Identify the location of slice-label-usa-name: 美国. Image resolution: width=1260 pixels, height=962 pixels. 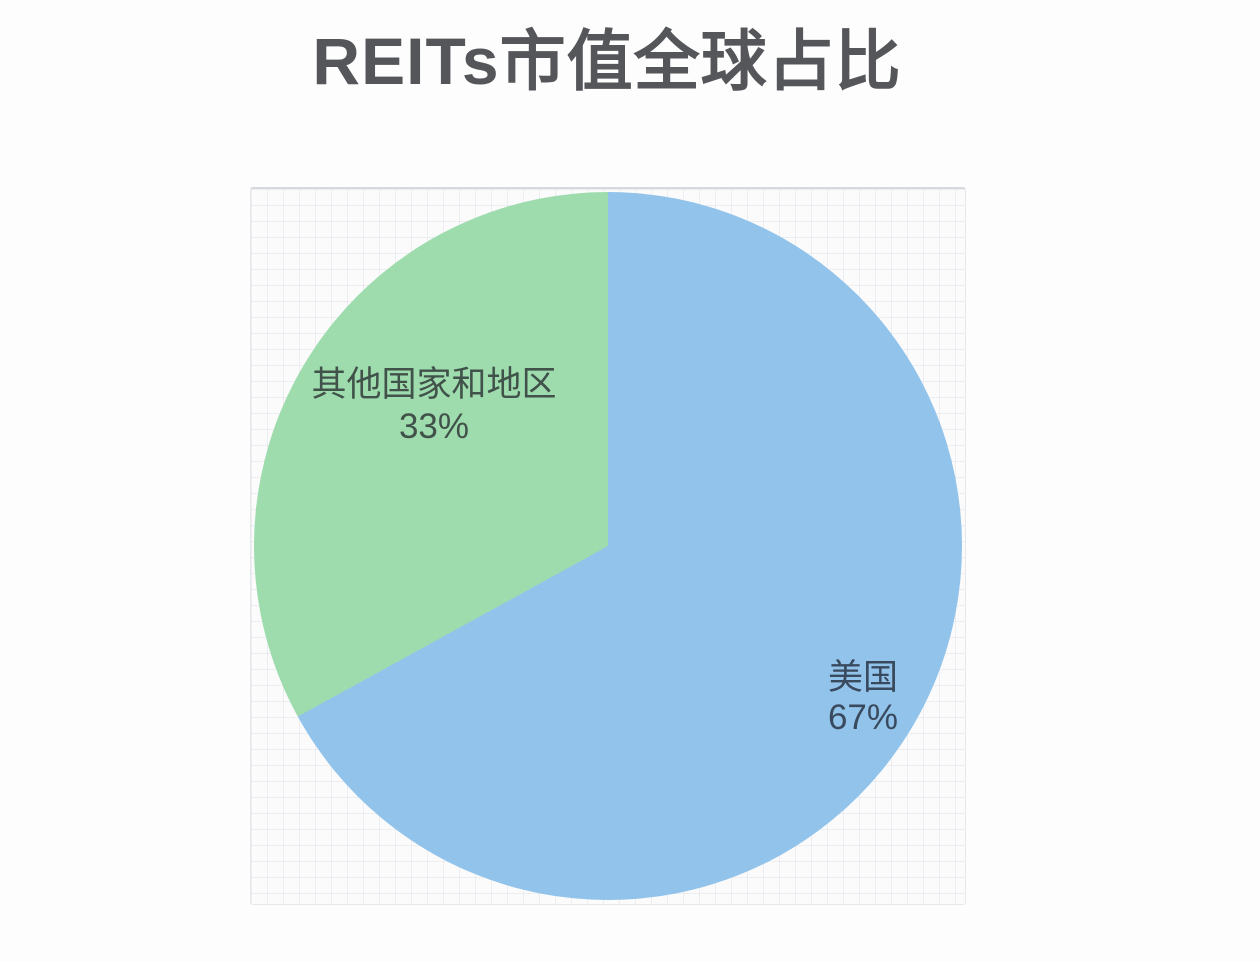
(862, 677).